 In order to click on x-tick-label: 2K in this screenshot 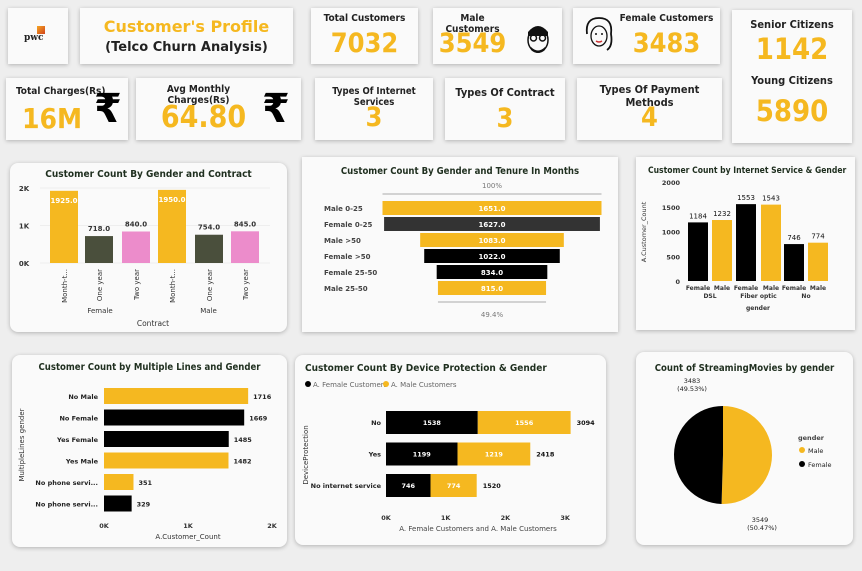, I will do `click(506, 518)`.